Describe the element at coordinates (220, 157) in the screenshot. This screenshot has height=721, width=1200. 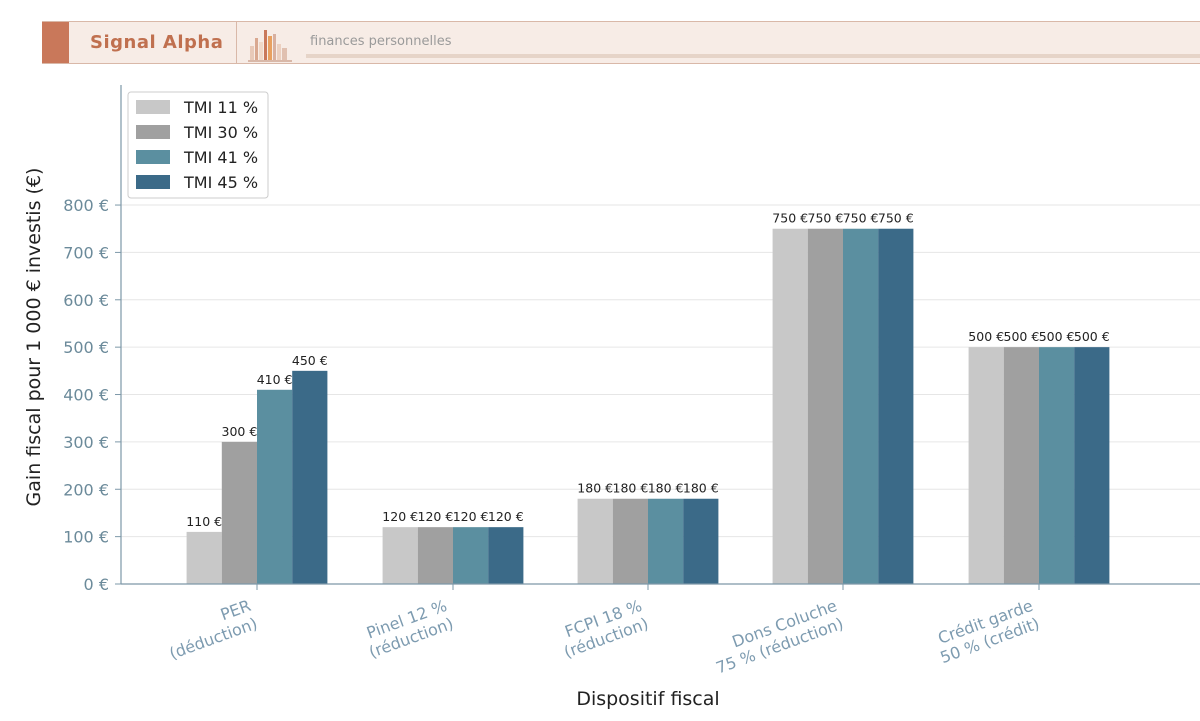
I see `legend-label: TMI 41 %` at that location.